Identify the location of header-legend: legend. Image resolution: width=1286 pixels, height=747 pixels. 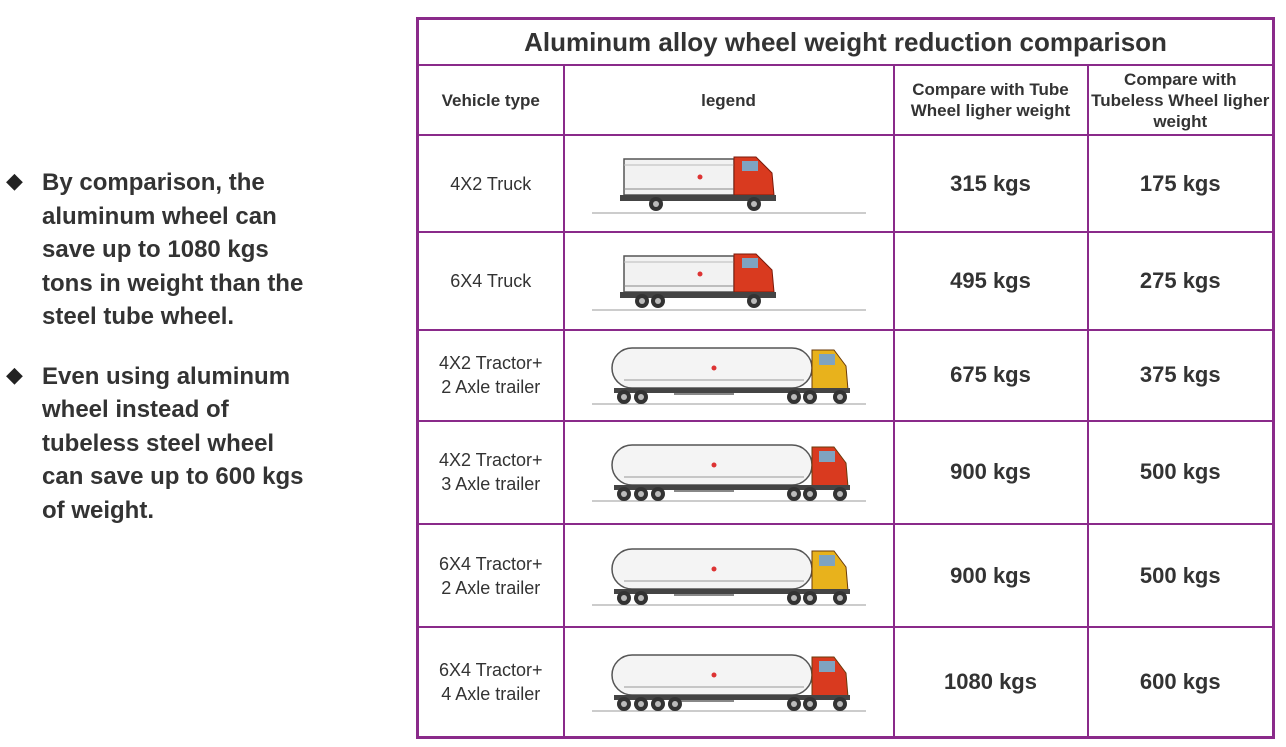
(728, 100).